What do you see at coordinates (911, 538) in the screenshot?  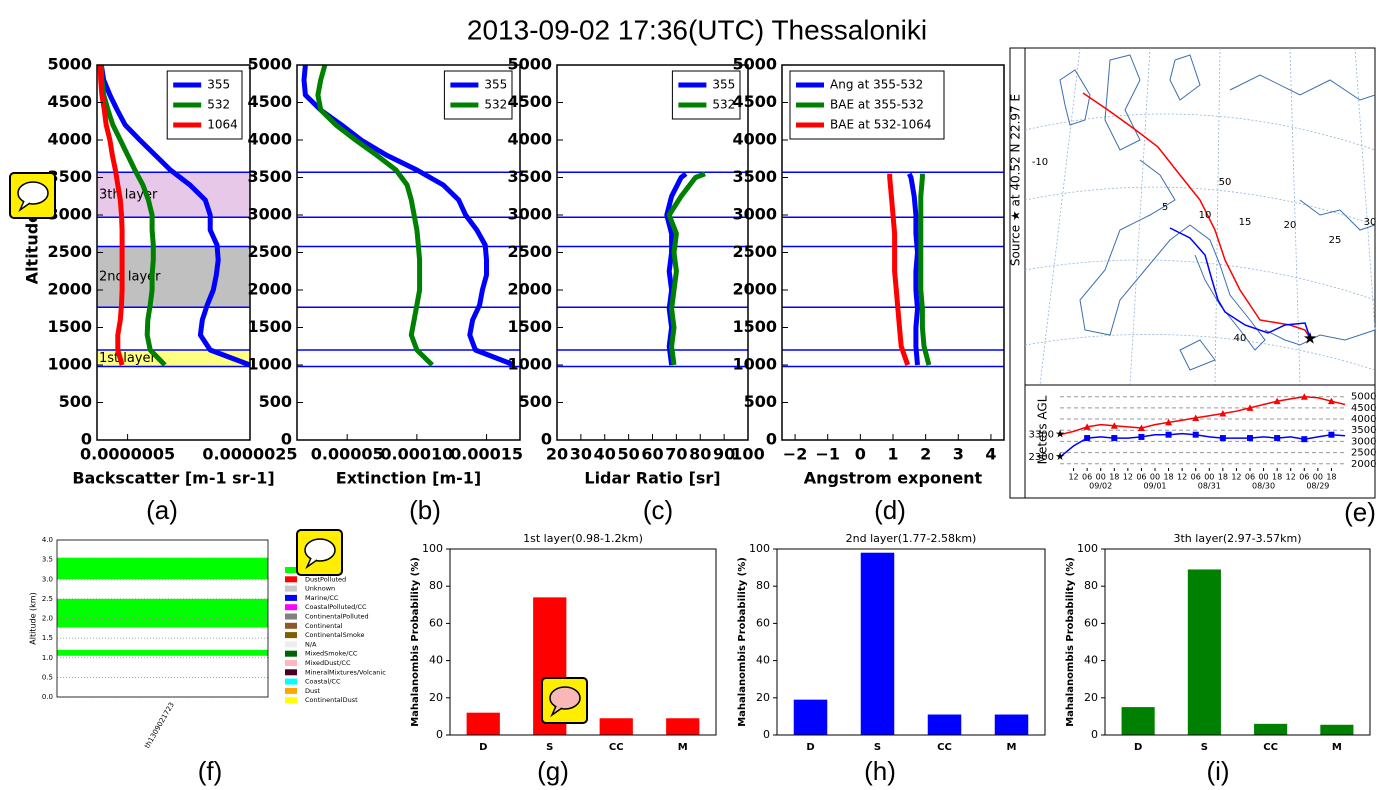 I see `chart-title: 2nd layer(1.77-2.58km)` at bounding box center [911, 538].